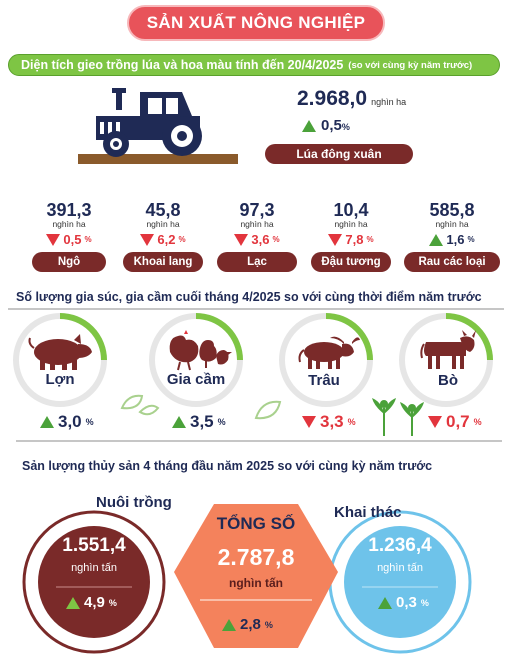  I want to click on crop-value: 97,3, so click(257, 210).